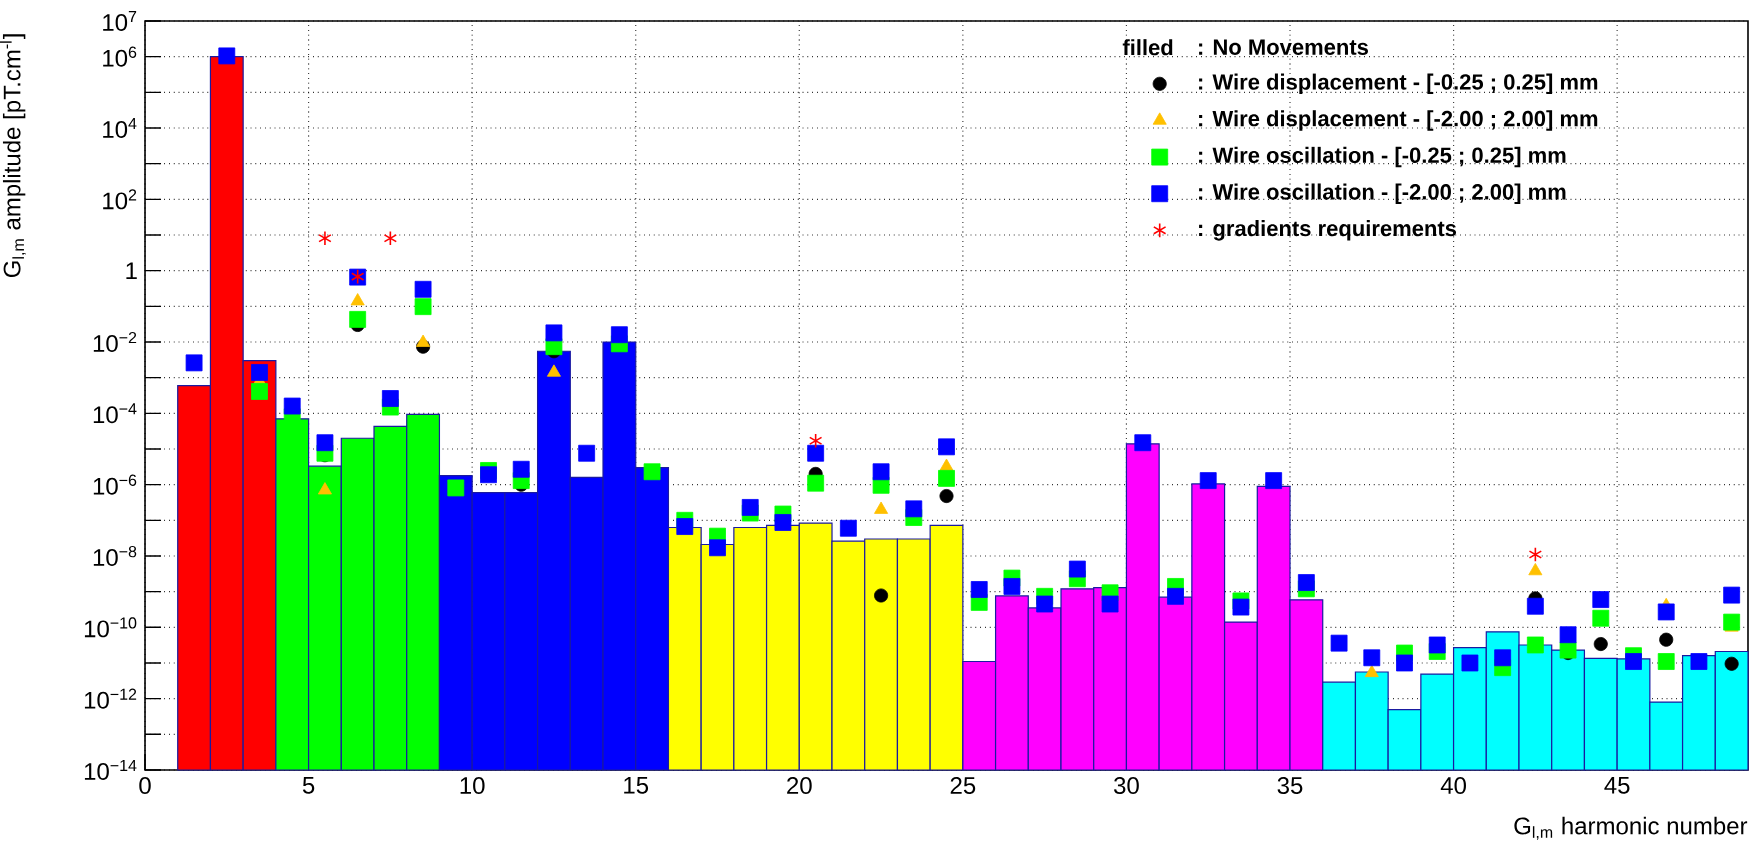 The height and width of the screenshot is (851, 1751). Describe the element at coordinates (110, 698) in the screenshot. I see `y-tick-label: 10$^{−12}$` at that location.